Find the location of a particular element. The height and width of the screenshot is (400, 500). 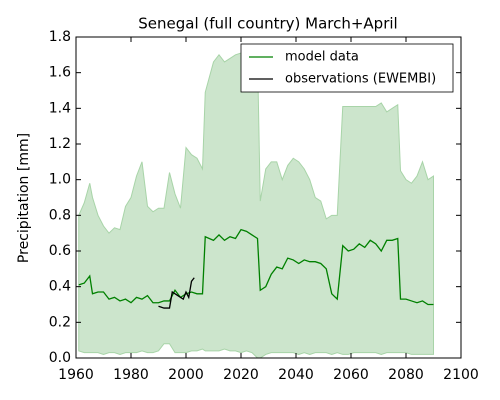

x-tick-label: 2020 is located at coordinates (241, 375).